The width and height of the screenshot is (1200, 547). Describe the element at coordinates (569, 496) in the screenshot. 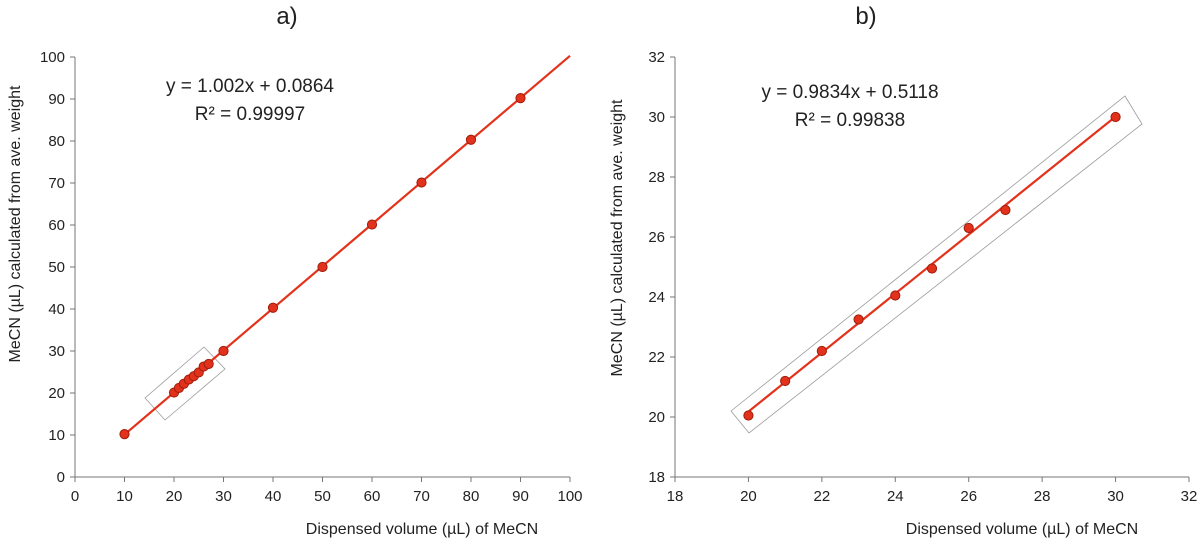

I see `panel-a-x-tick-label: 100` at that location.